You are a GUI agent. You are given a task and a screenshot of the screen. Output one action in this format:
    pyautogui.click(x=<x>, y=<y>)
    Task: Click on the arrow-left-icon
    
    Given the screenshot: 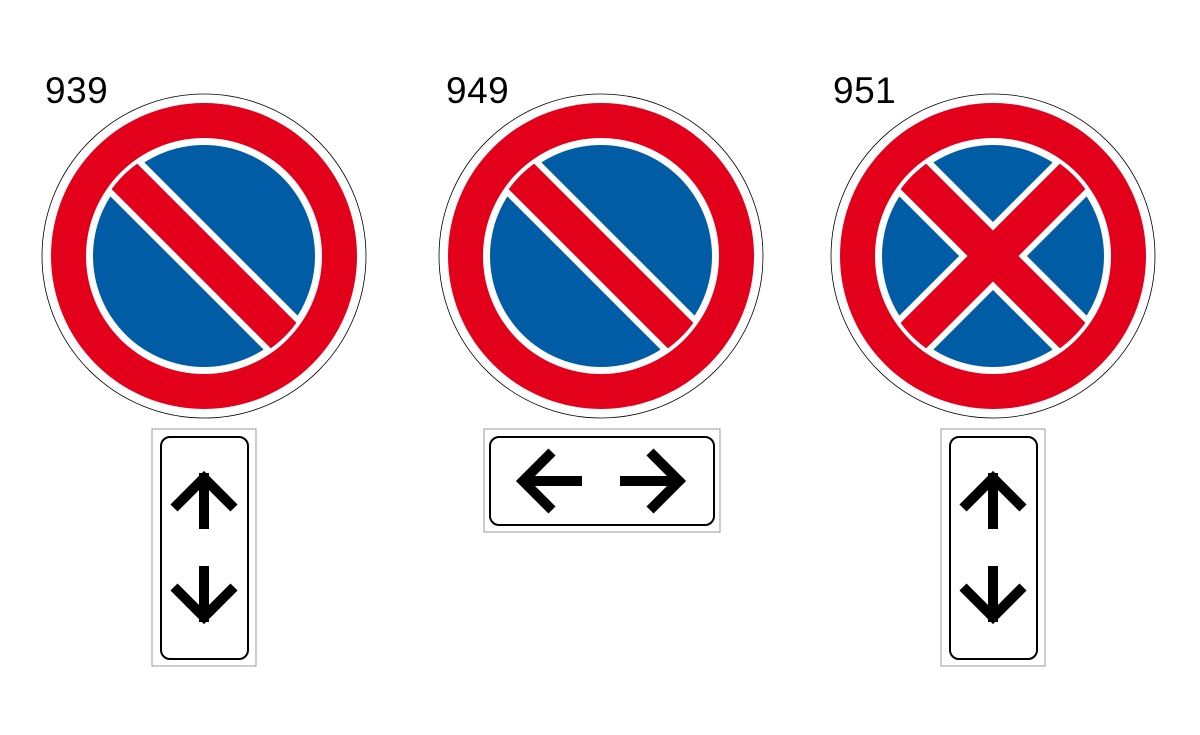 What is the action you would take?
    pyautogui.click(x=548, y=481)
    